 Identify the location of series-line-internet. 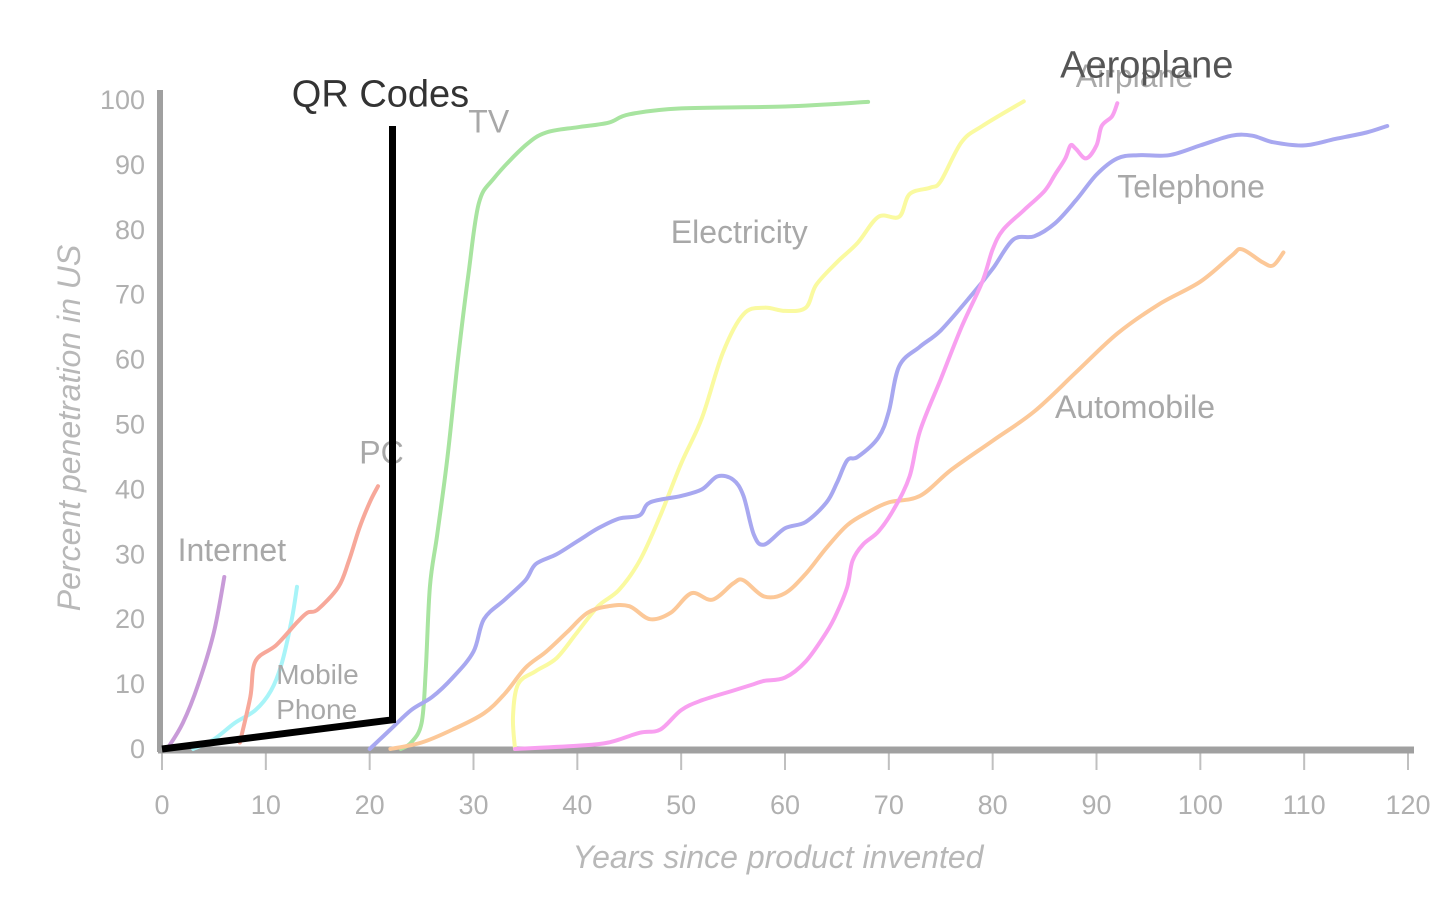
(196, 663).